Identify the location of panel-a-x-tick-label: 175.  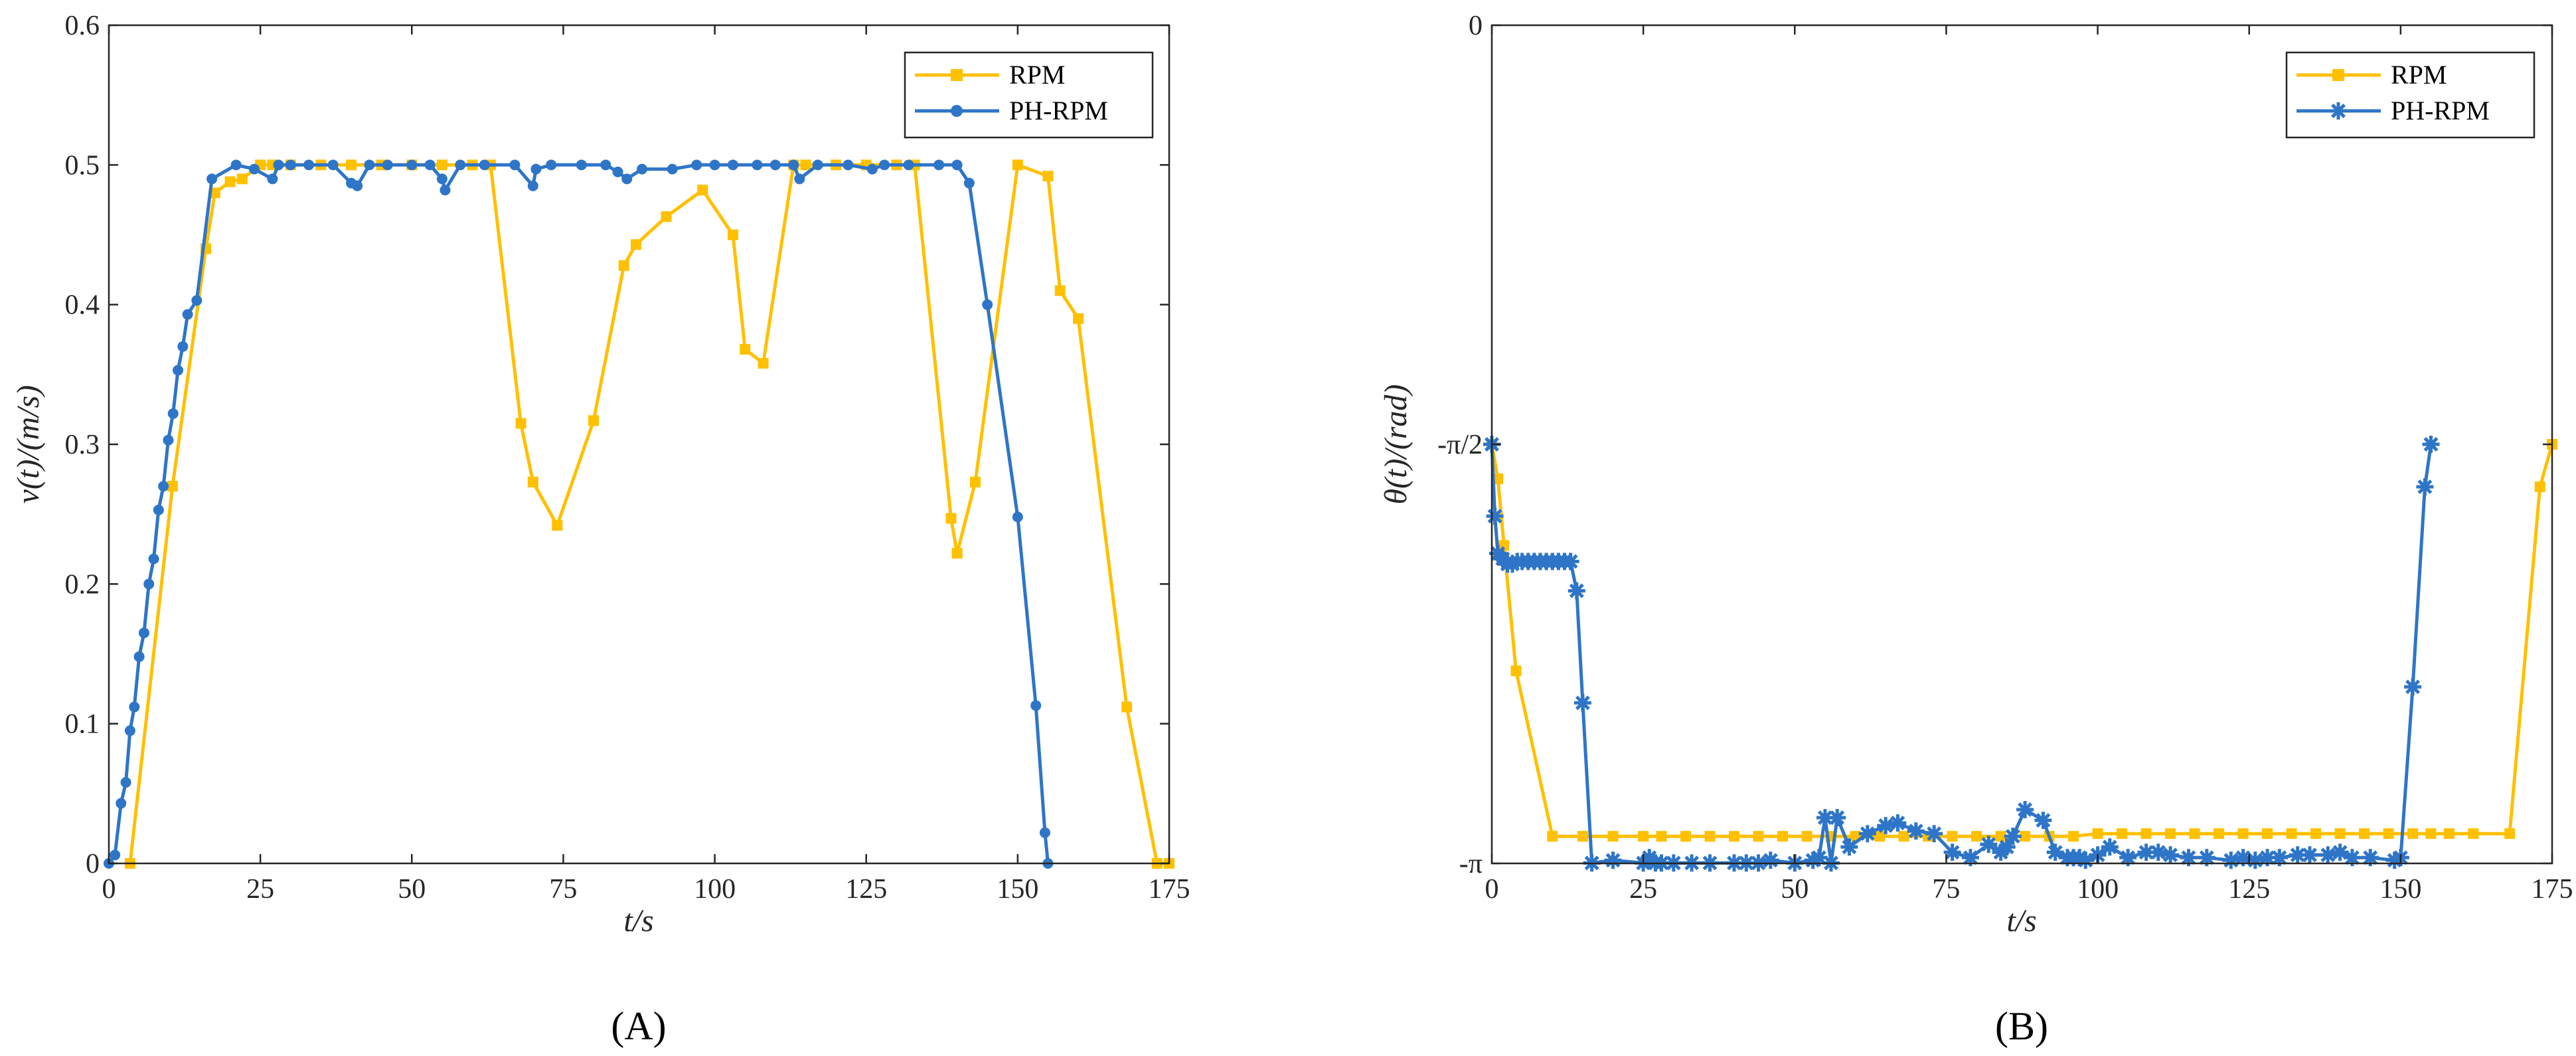
(1169, 889).